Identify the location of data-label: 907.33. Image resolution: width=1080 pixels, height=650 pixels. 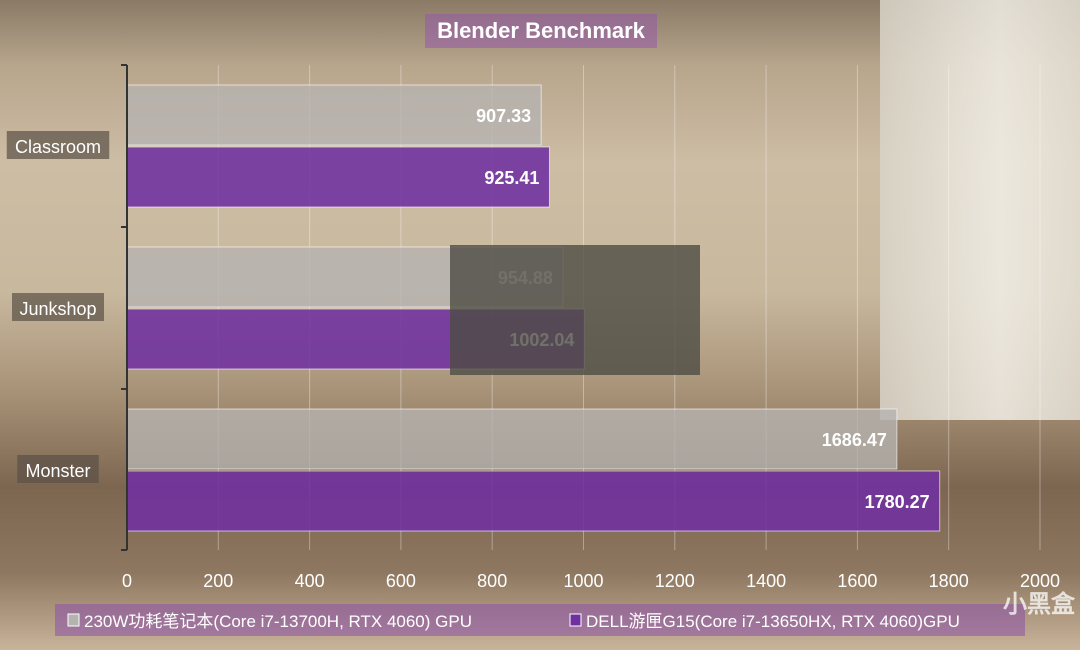
(503, 116).